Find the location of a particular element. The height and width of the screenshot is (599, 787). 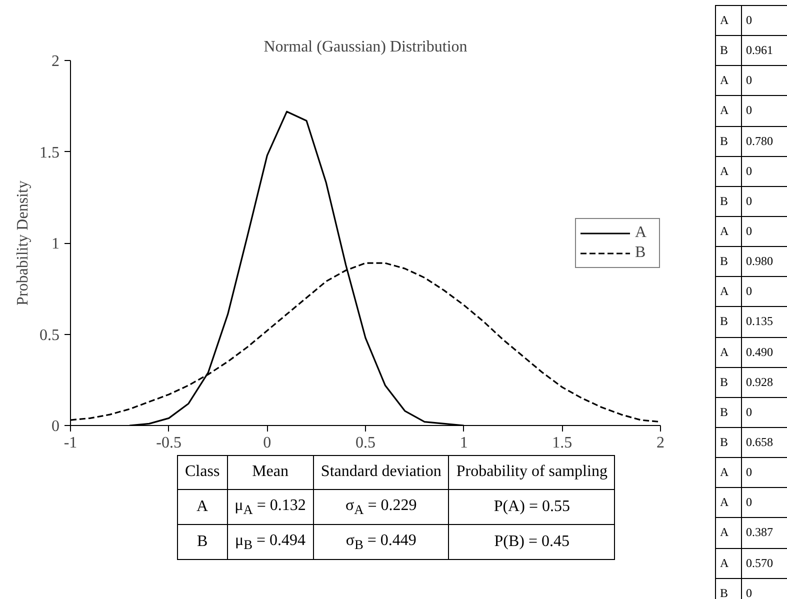

text: Mean is located at coordinates (270, 473).